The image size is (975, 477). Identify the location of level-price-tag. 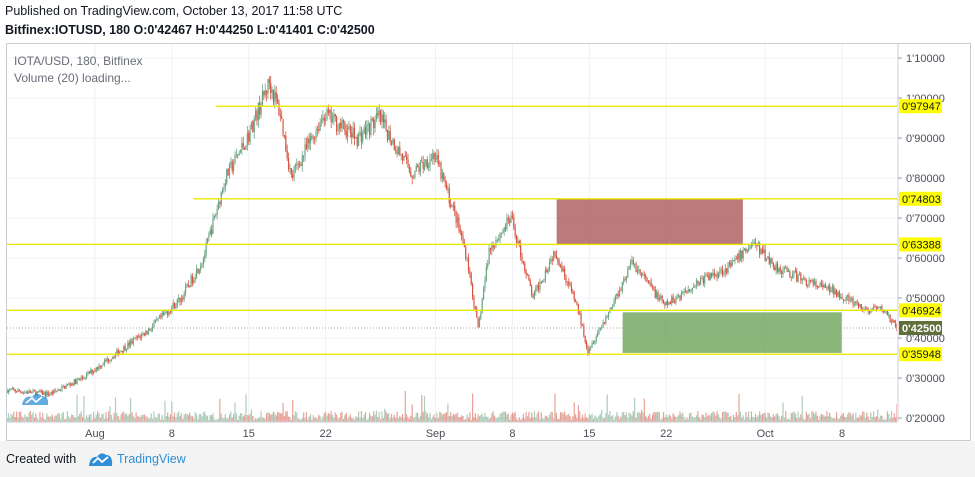
(920, 354).